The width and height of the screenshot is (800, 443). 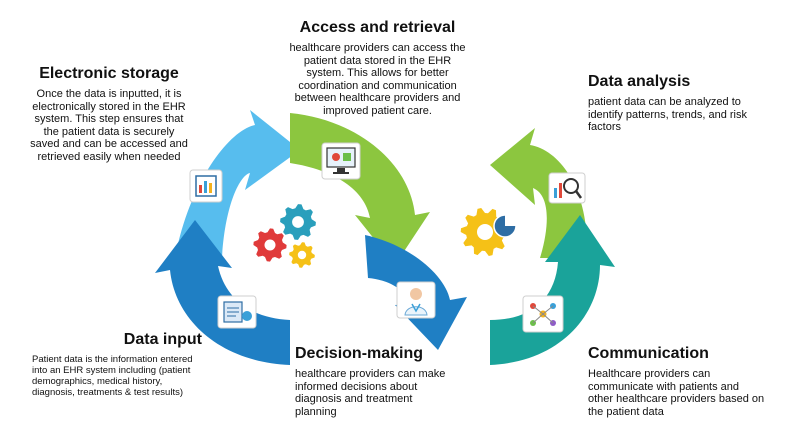 I want to click on arrow-data-input, so click(x=222, y=292).